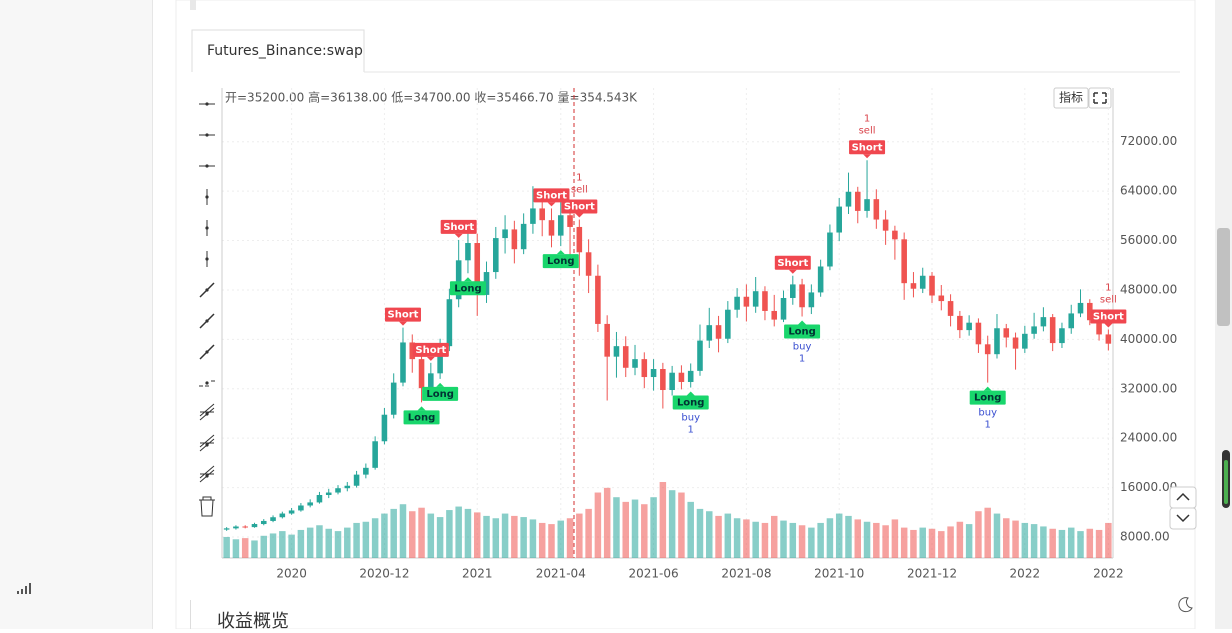  What do you see at coordinates (1148, 289) in the screenshot?
I see `y-tick-label: 48000.00` at bounding box center [1148, 289].